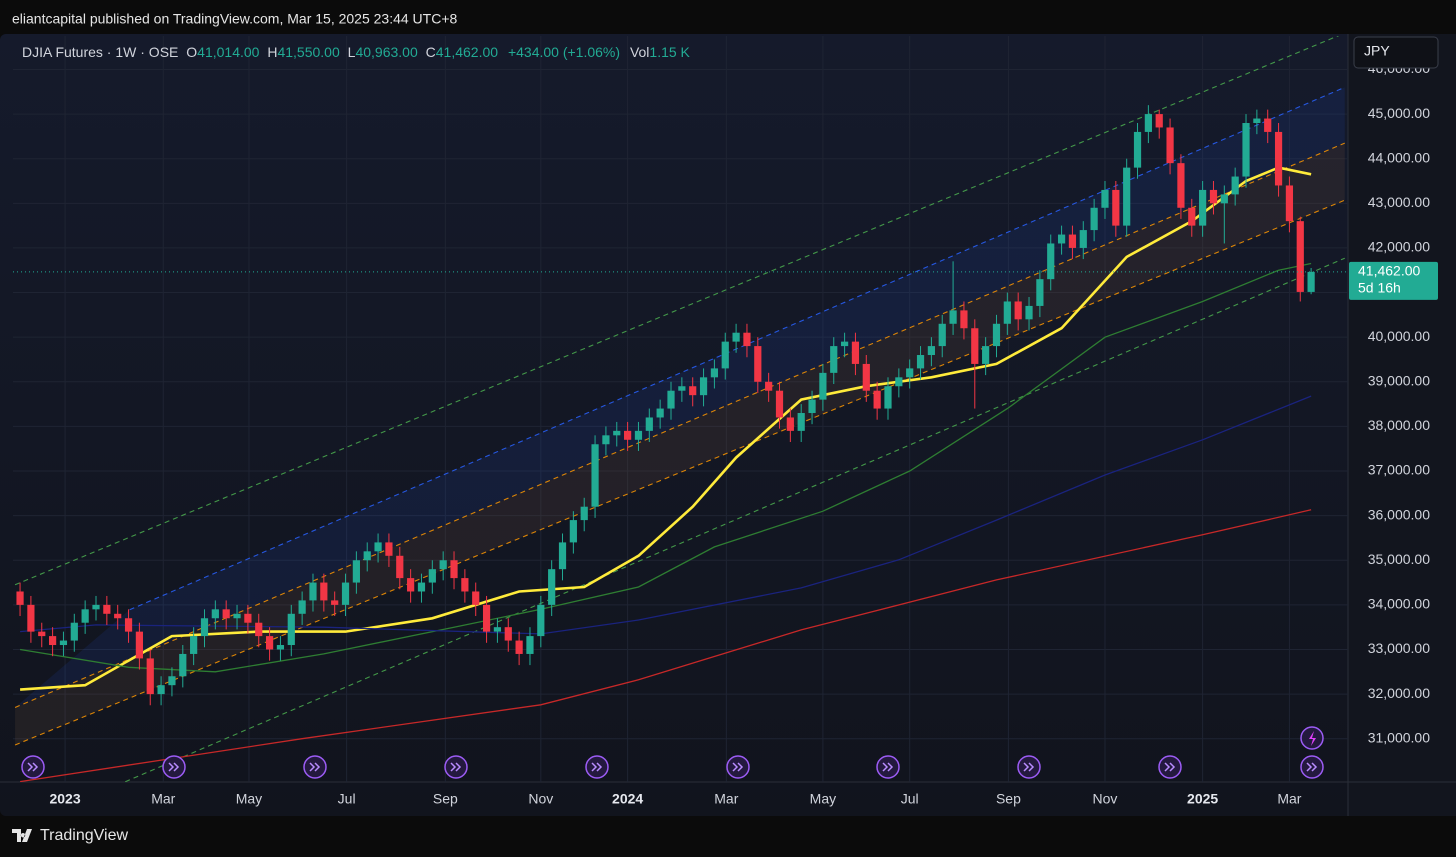 This screenshot has height=857, width=1456. What do you see at coordinates (1399, 737) in the screenshot?
I see `y-tick-label: 31,000.00` at bounding box center [1399, 737].